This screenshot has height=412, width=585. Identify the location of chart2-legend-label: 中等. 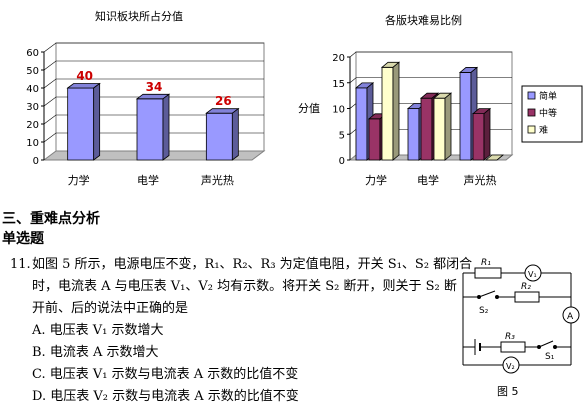
(548, 113).